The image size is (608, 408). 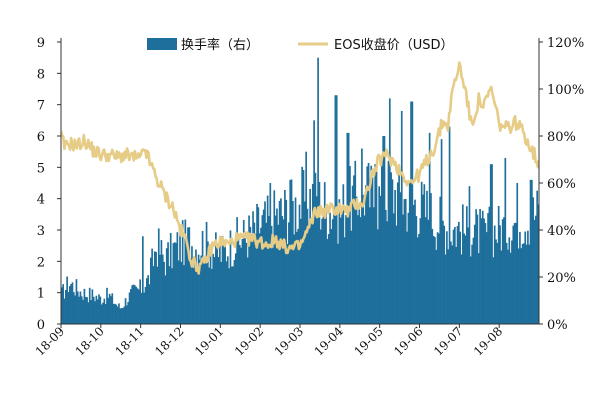 I want to click on x-tick-label: 19-03, so click(x=289, y=341).